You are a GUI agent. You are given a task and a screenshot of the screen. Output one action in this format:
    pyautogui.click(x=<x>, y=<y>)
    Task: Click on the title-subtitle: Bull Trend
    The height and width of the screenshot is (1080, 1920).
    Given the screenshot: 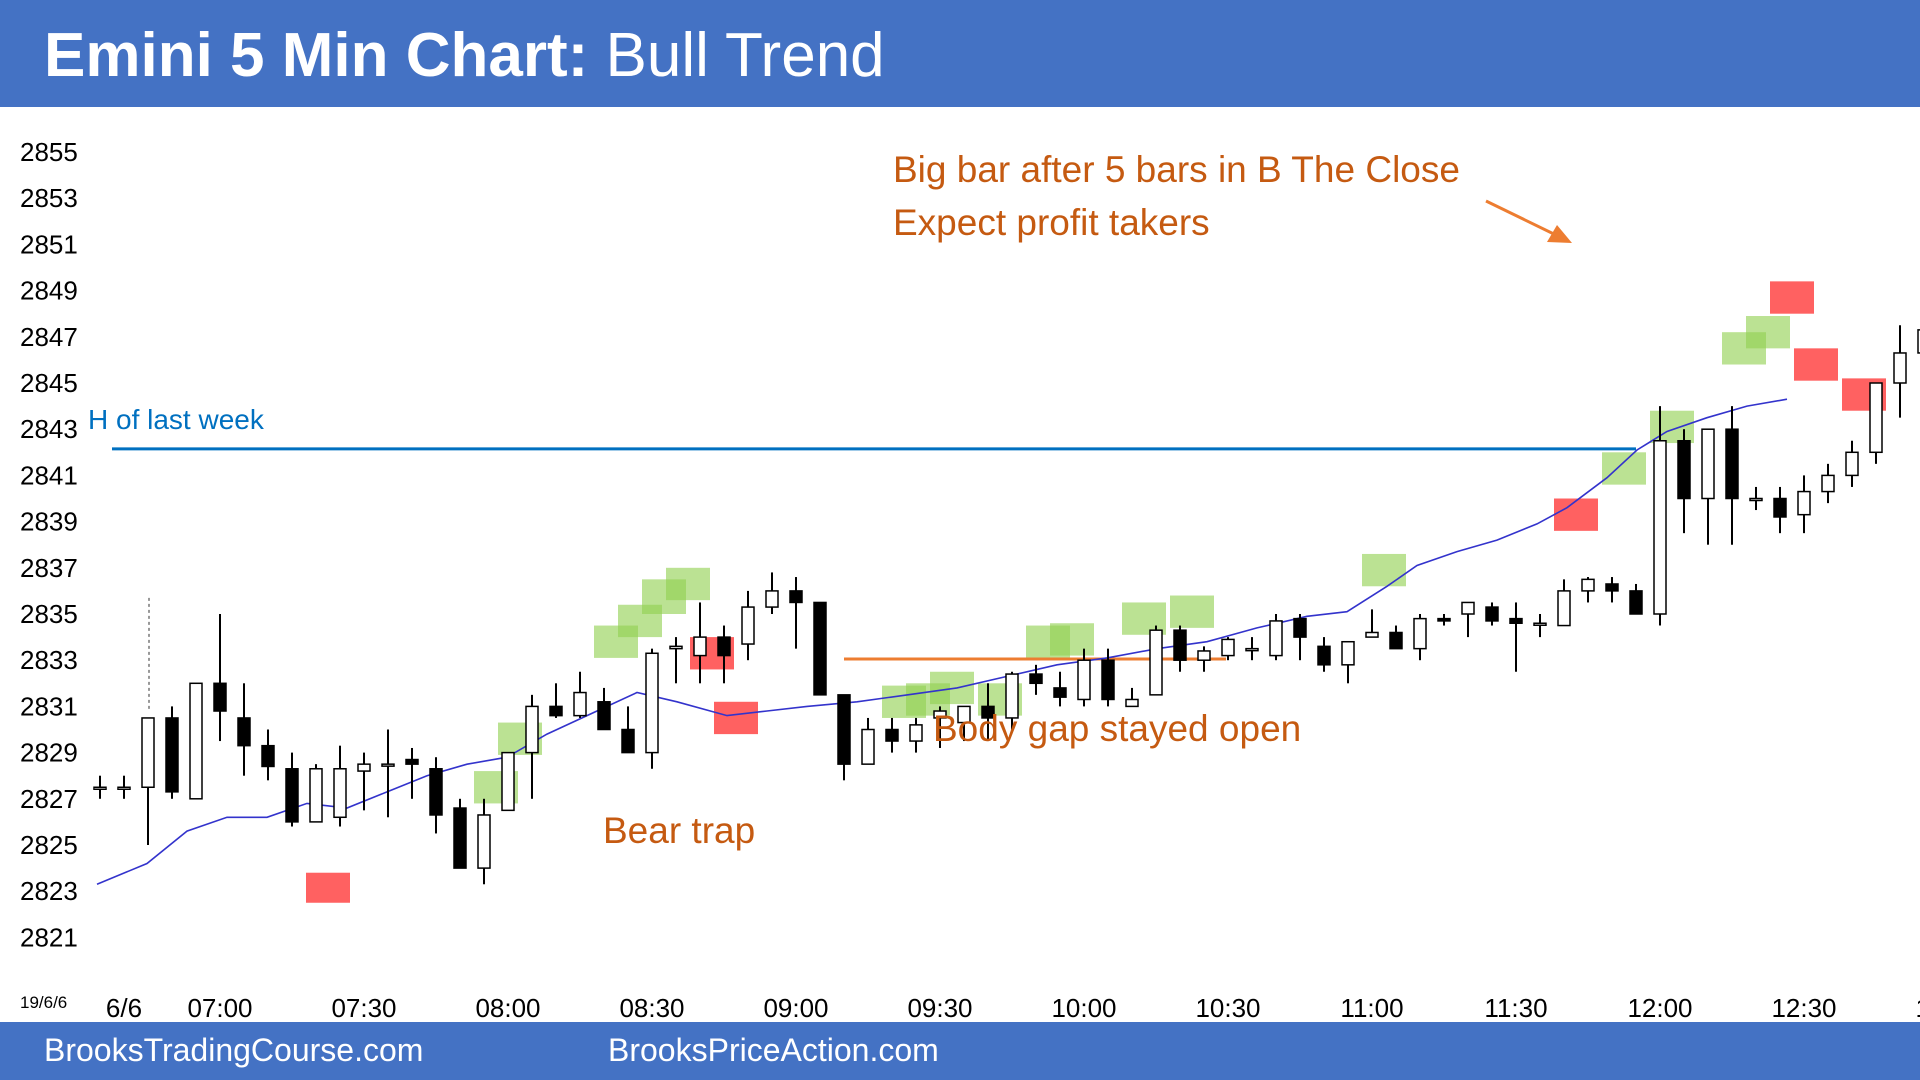 What is the action you would take?
    pyautogui.click(x=745, y=55)
    